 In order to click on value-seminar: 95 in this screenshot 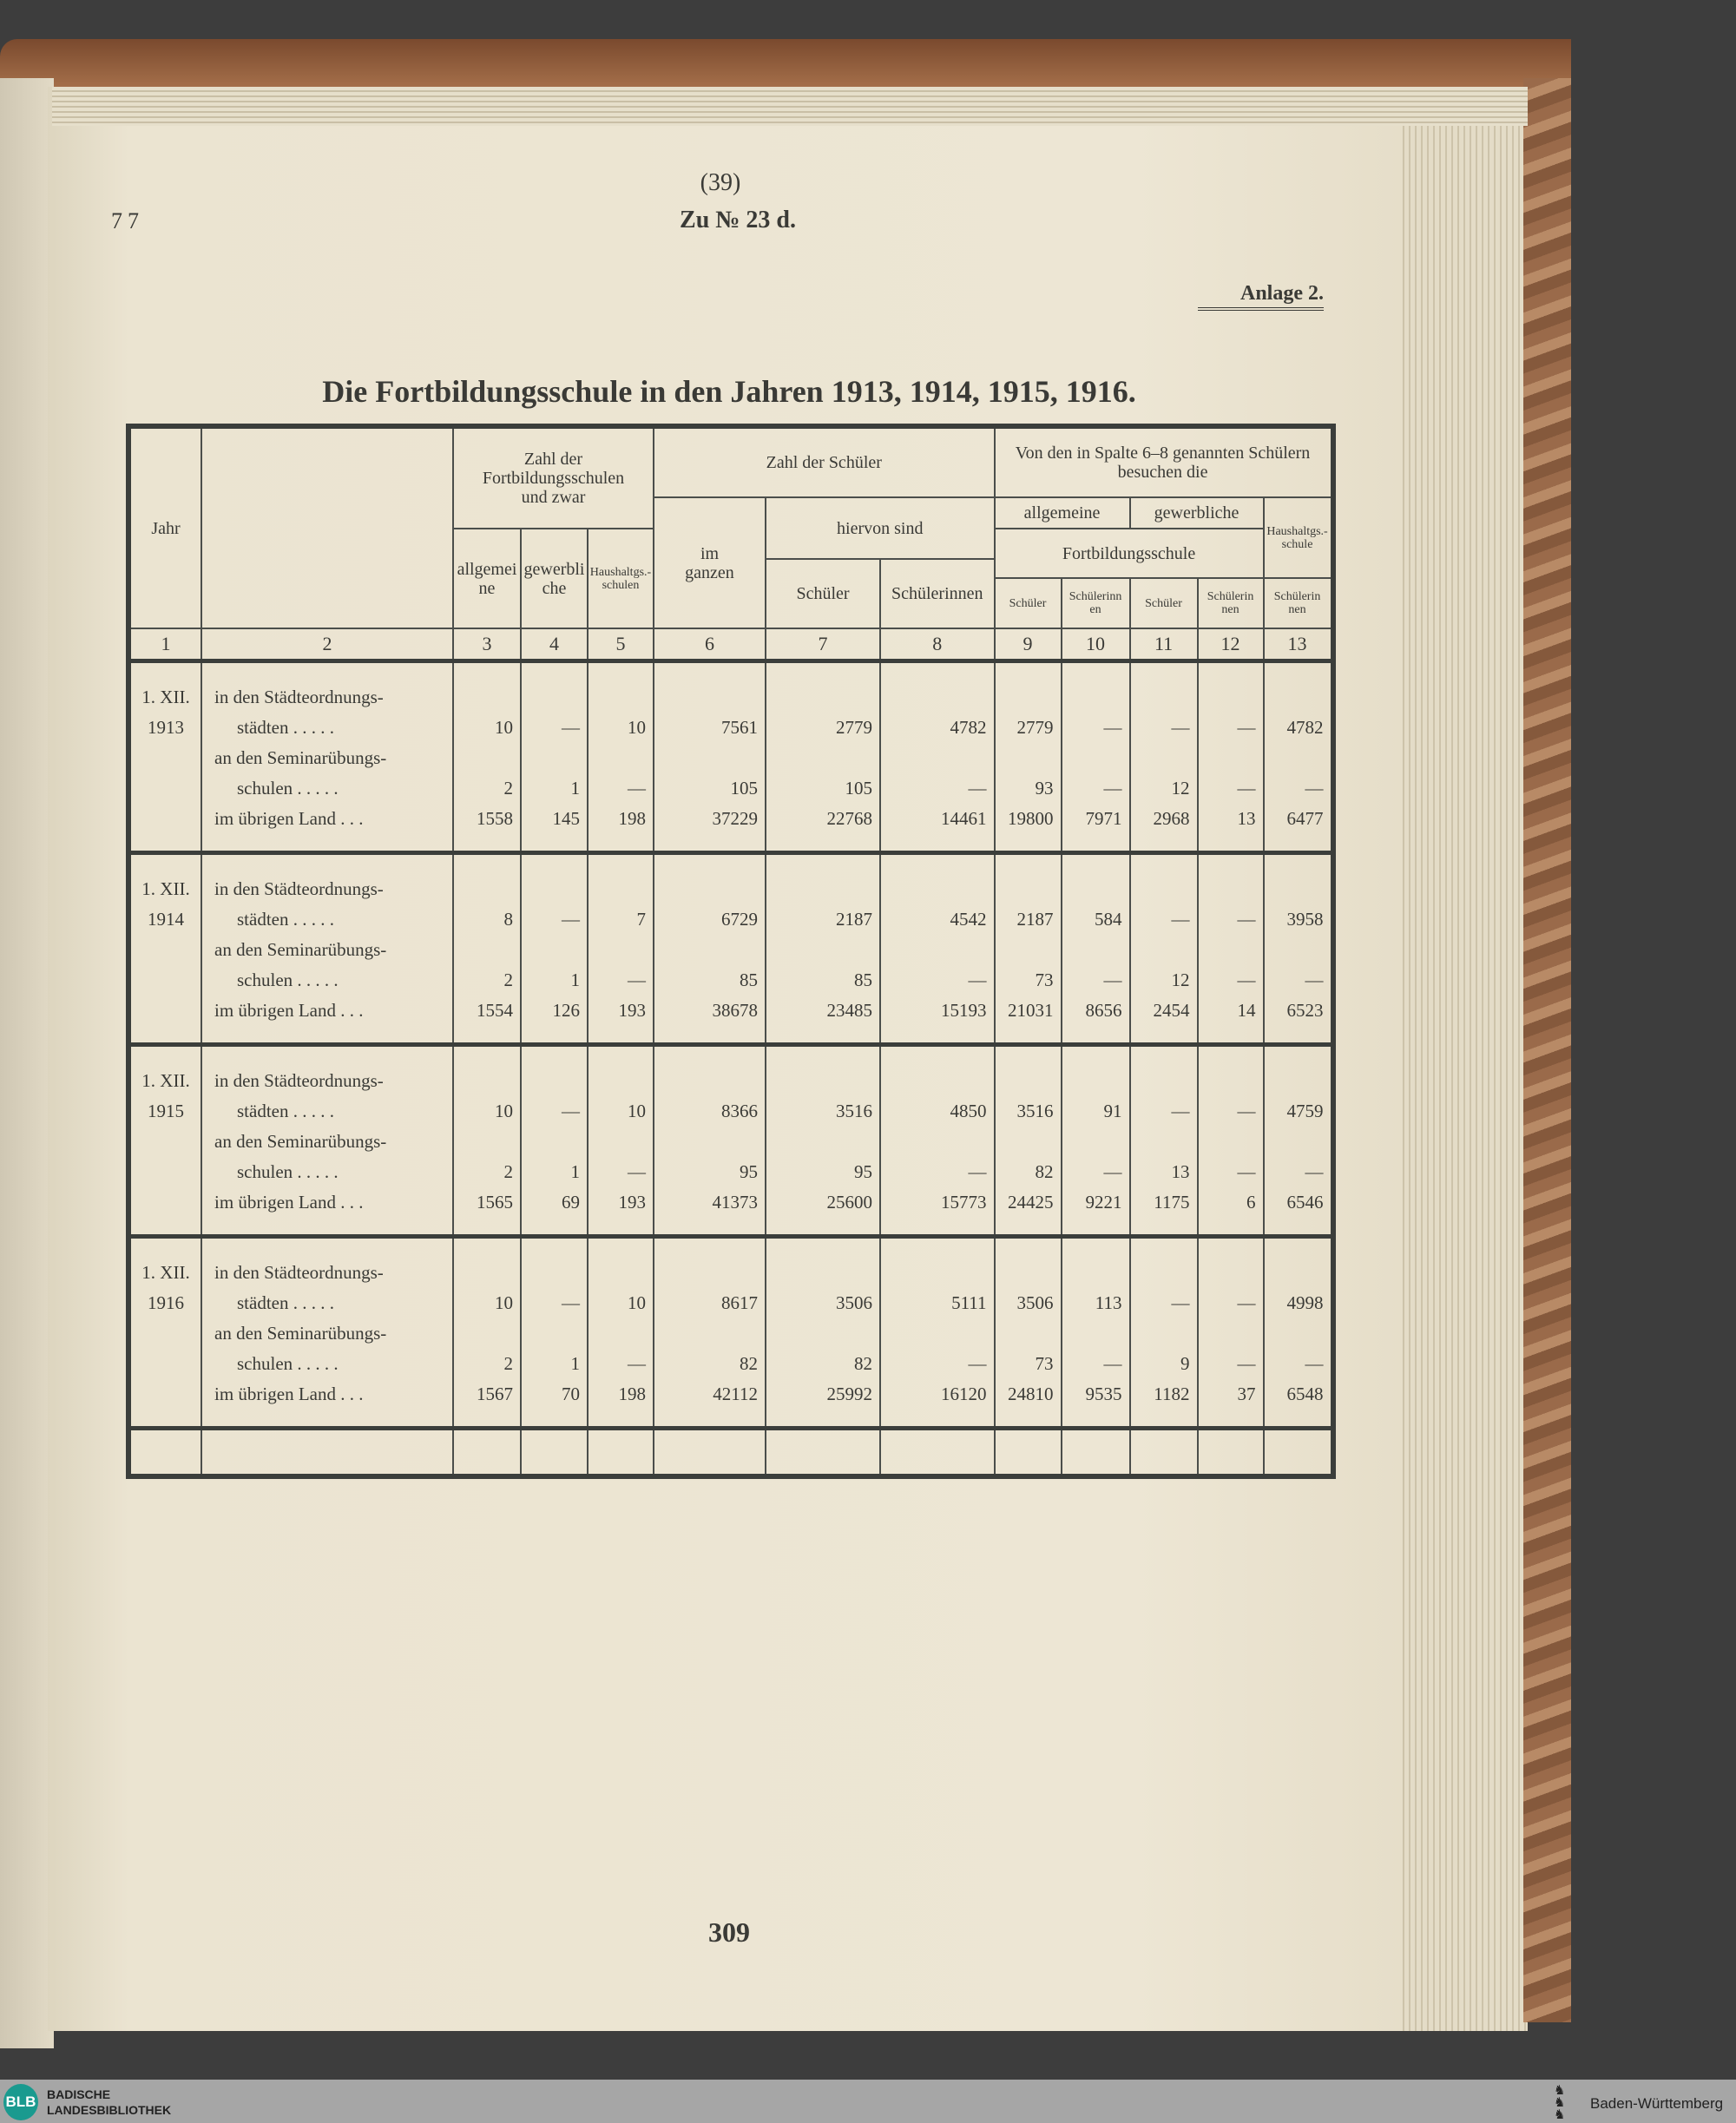, I will do `click(863, 1171)`.